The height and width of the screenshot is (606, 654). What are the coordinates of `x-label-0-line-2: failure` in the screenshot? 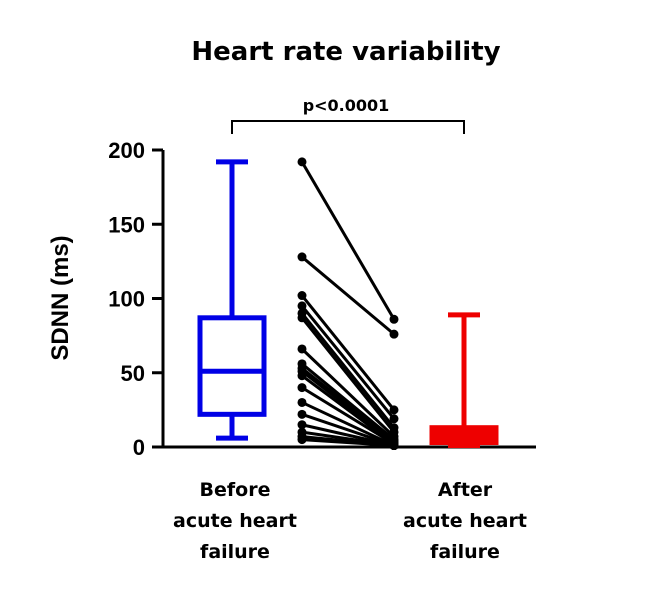 It's located at (235, 552).